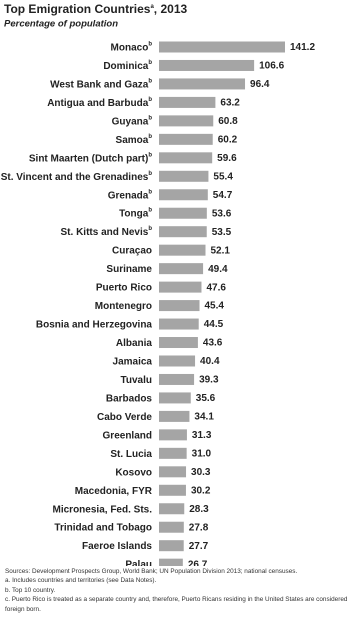 This screenshot has width=356, height=619. Describe the element at coordinates (204, 417) in the screenshot. I see `value-label: 34.1` at that location.